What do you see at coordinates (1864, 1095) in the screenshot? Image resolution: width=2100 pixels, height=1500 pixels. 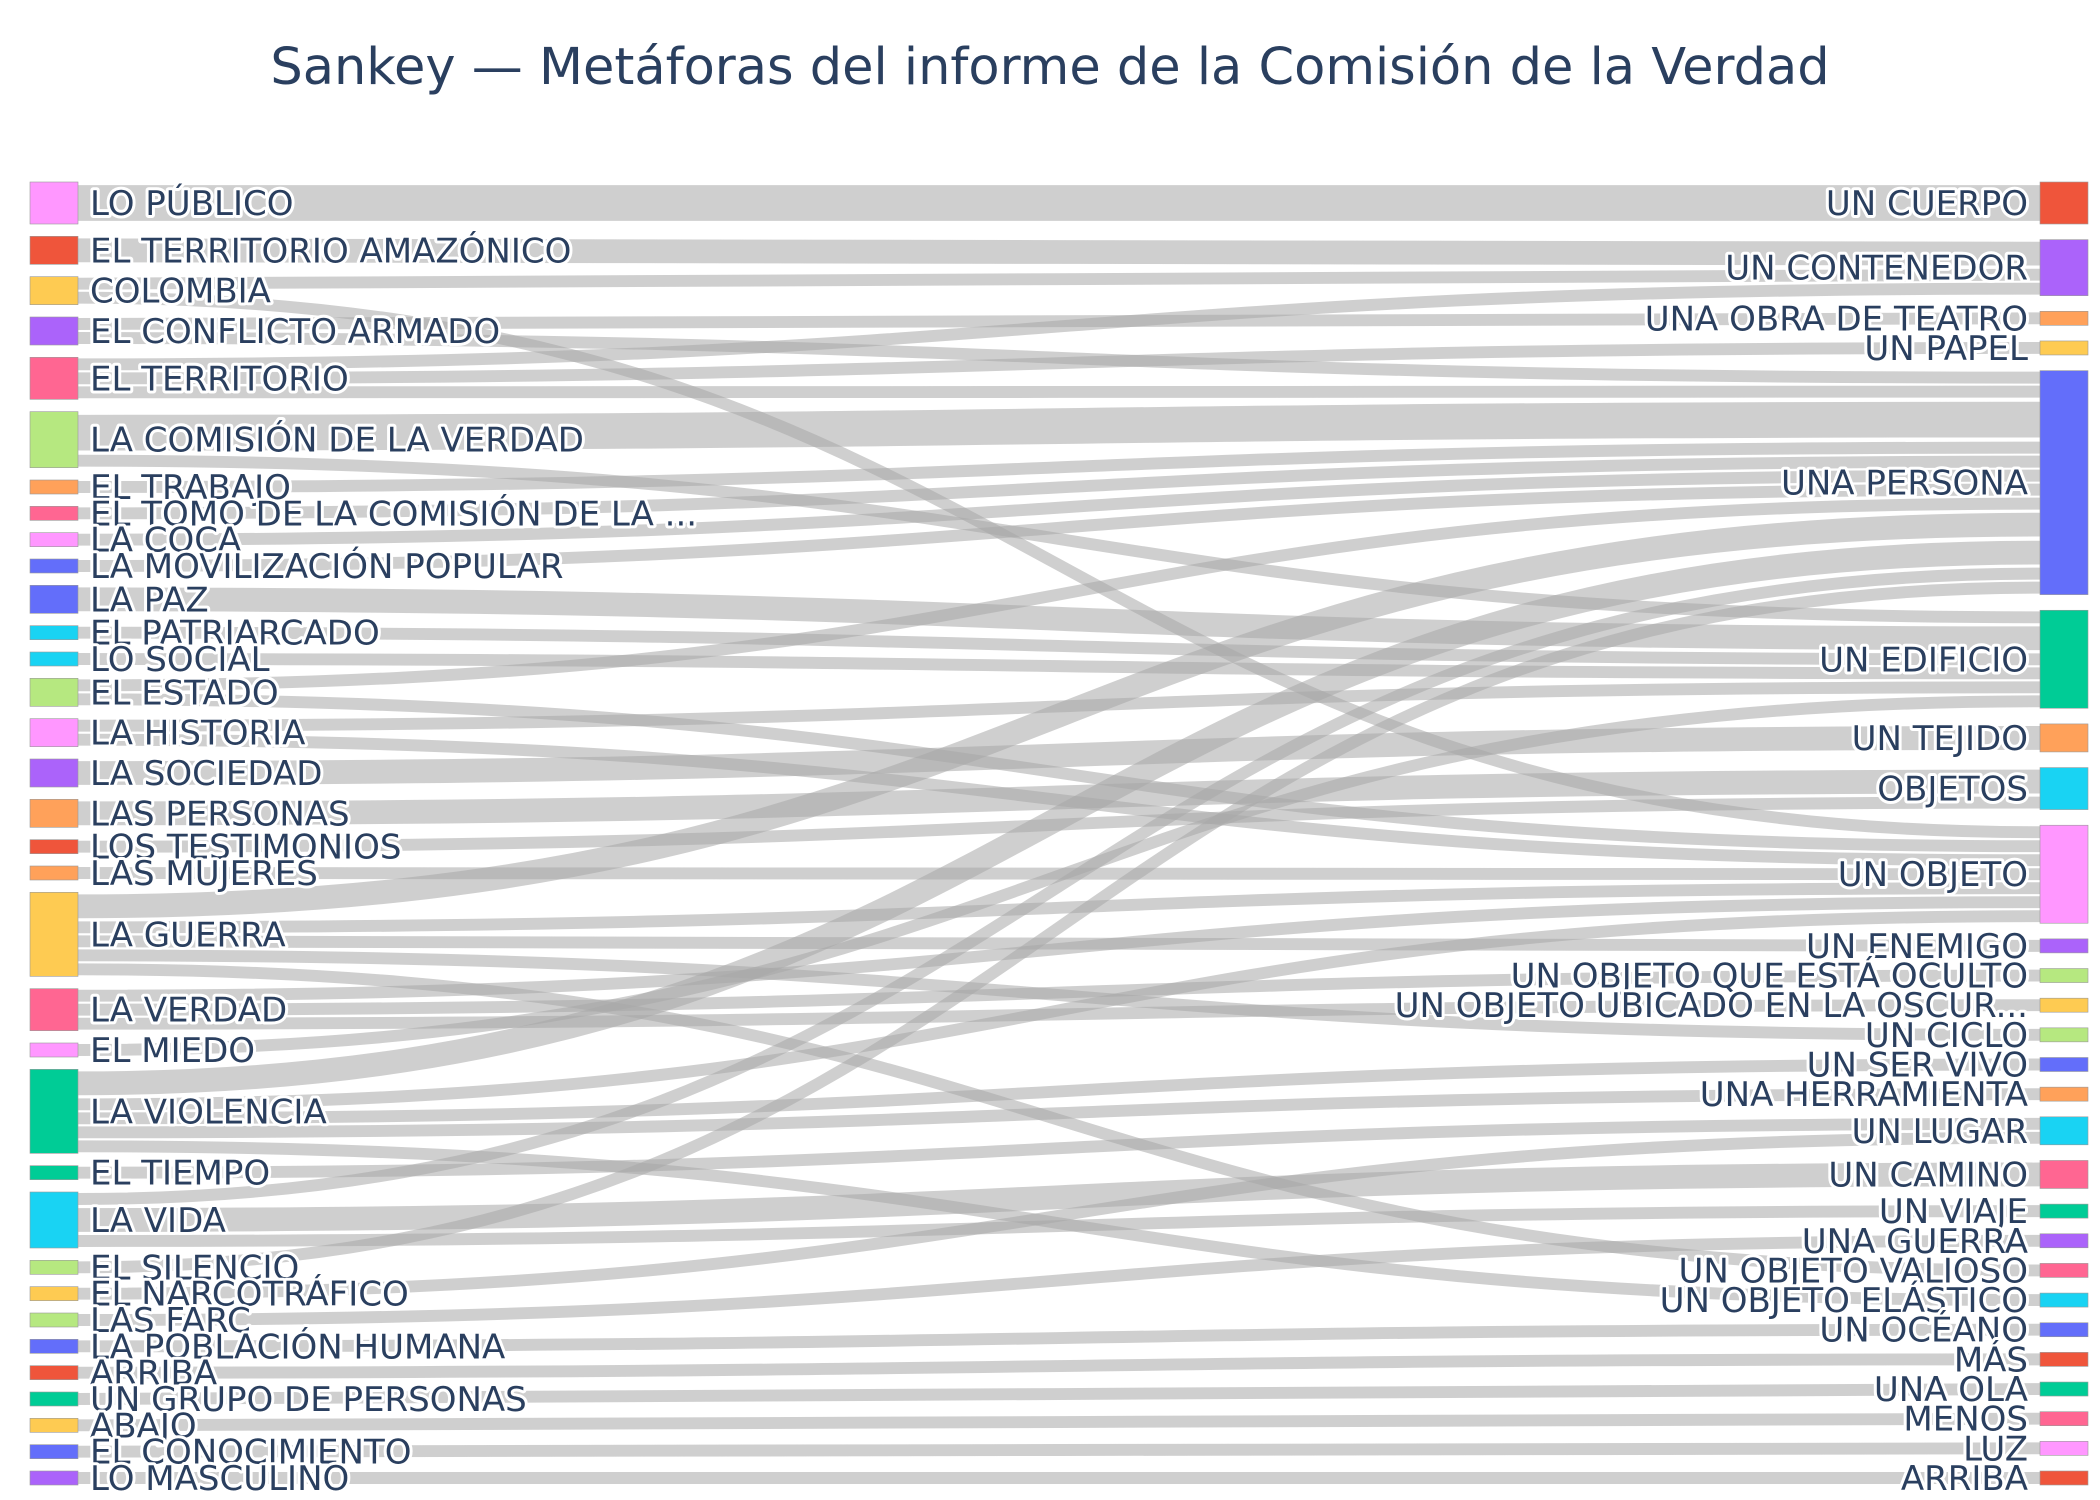 I see `target-label-una-herramienta: UNA HERRAMIENTA` at bounding box center [1864, 1095].